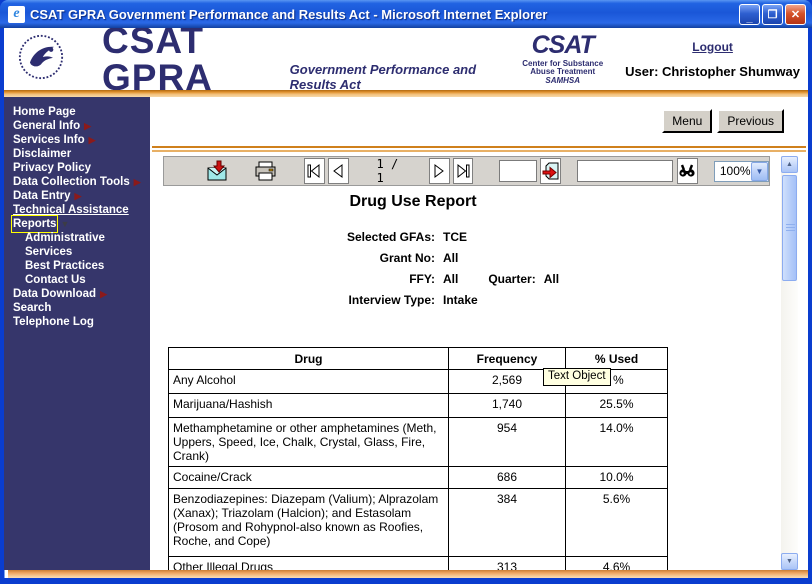 The image size is (812, 584). I want to click on vertical-scrollbar: ▲ ▼, so click(789, 363).